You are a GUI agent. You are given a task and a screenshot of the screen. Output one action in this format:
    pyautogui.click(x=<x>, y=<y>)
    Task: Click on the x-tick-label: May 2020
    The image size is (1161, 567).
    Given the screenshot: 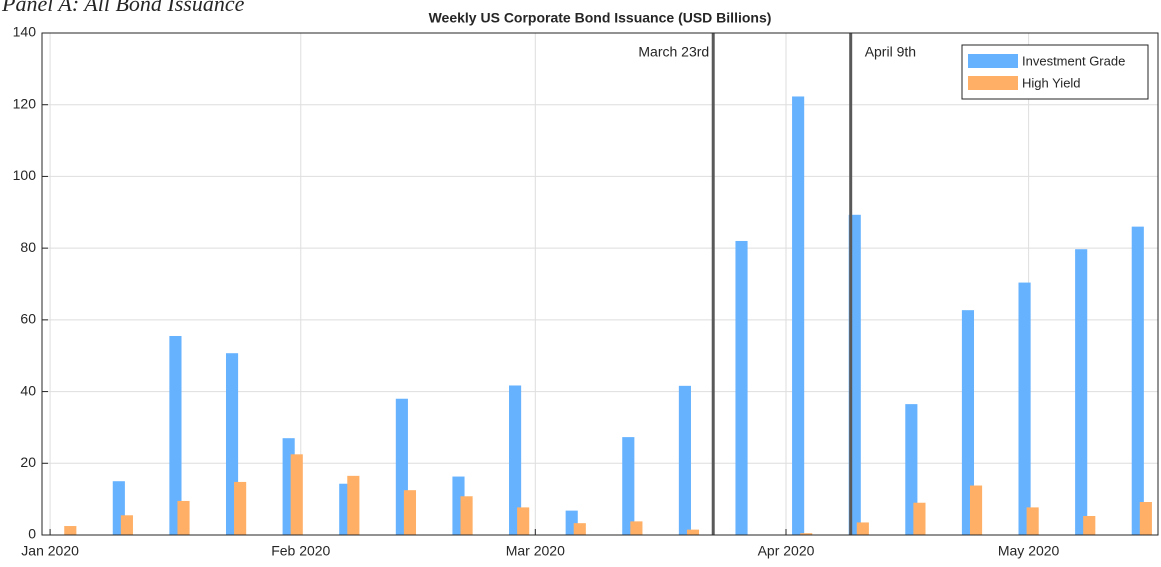 What is the action you would take?
    pyautogui.click(x=1029, y=551)
    